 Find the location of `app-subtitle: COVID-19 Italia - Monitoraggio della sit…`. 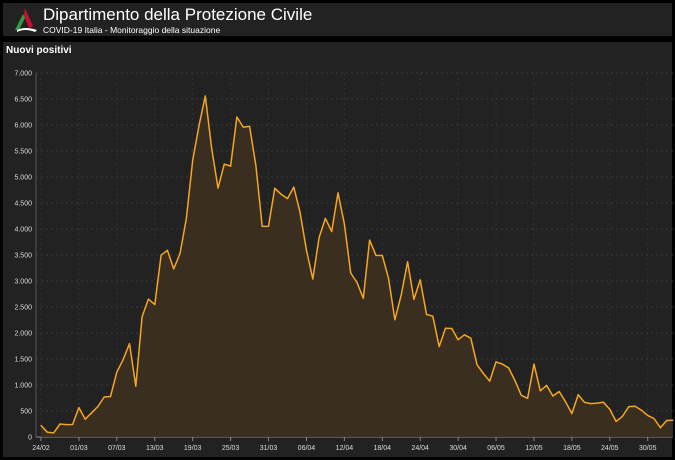

app-subtitle: COVID-19 Italia - Monitoraggio della sit… is located at coordinates (132, 30).